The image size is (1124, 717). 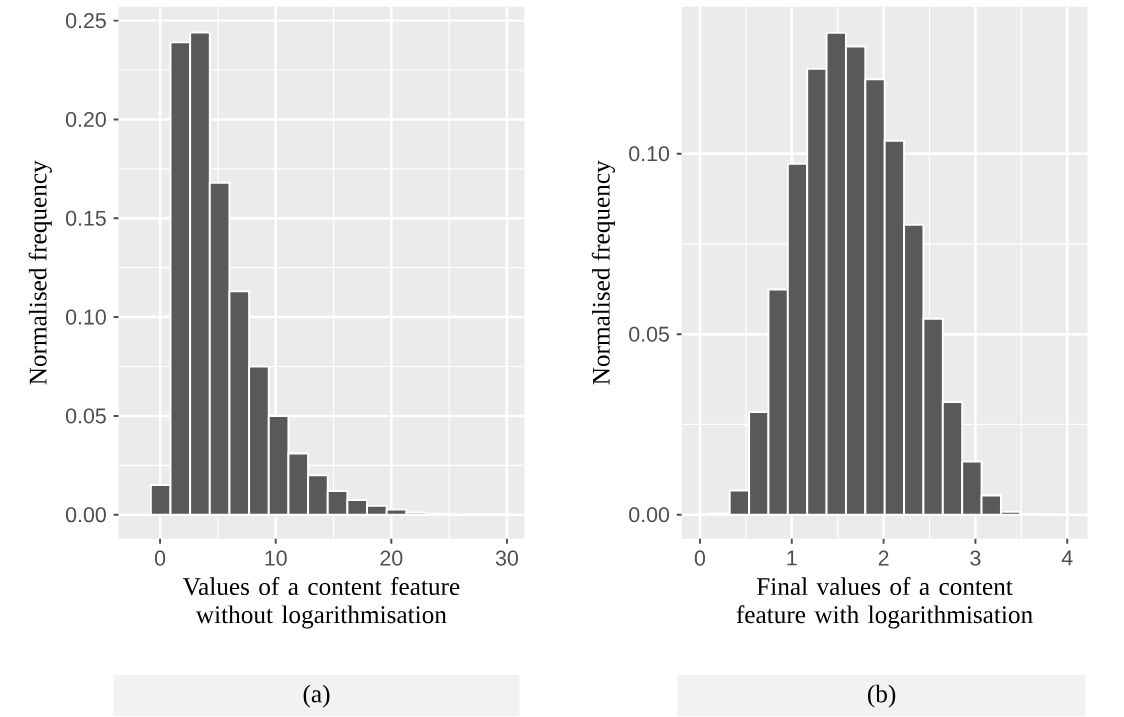 I want to click on y-tick-label: 0.15, so click(x=85, y=218).